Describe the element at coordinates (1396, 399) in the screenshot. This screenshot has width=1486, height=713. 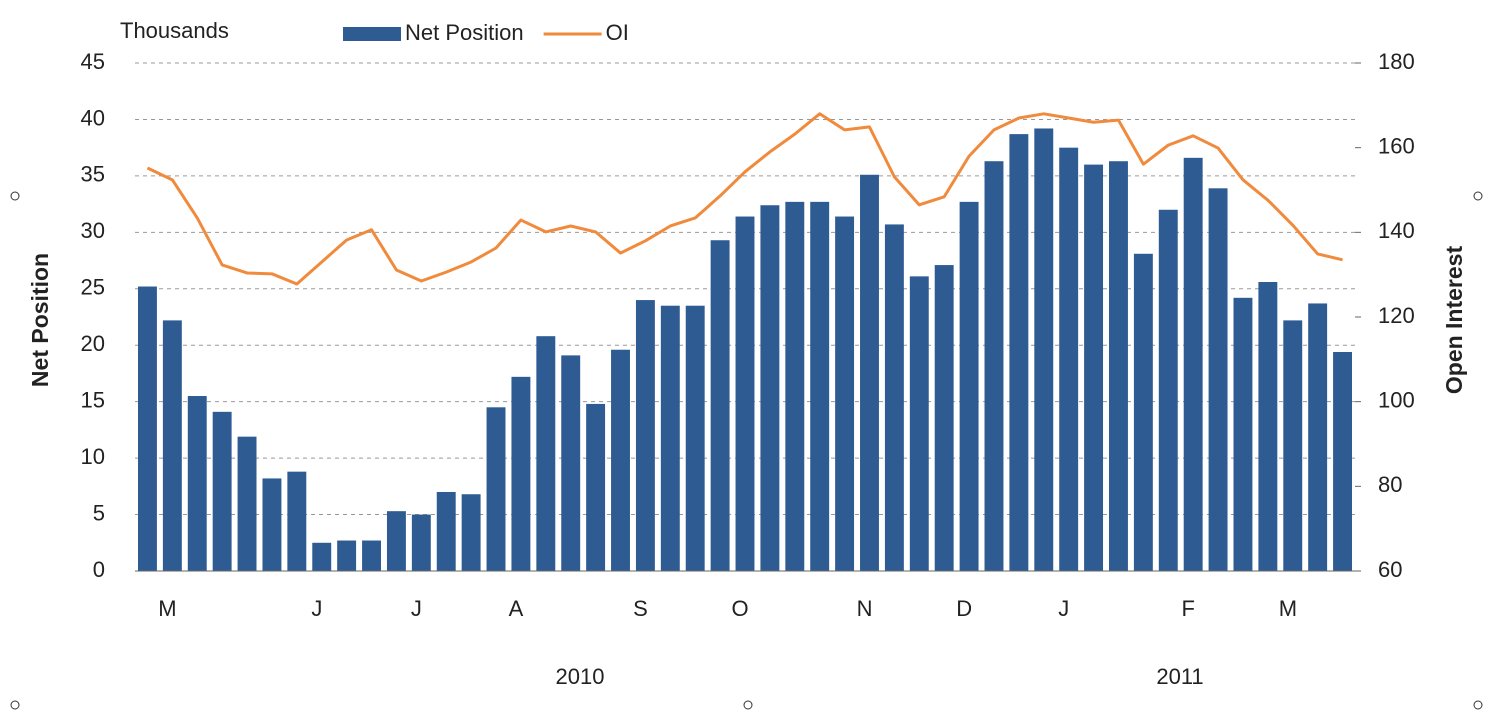
I see `y2-tick-label: 100` at that location.